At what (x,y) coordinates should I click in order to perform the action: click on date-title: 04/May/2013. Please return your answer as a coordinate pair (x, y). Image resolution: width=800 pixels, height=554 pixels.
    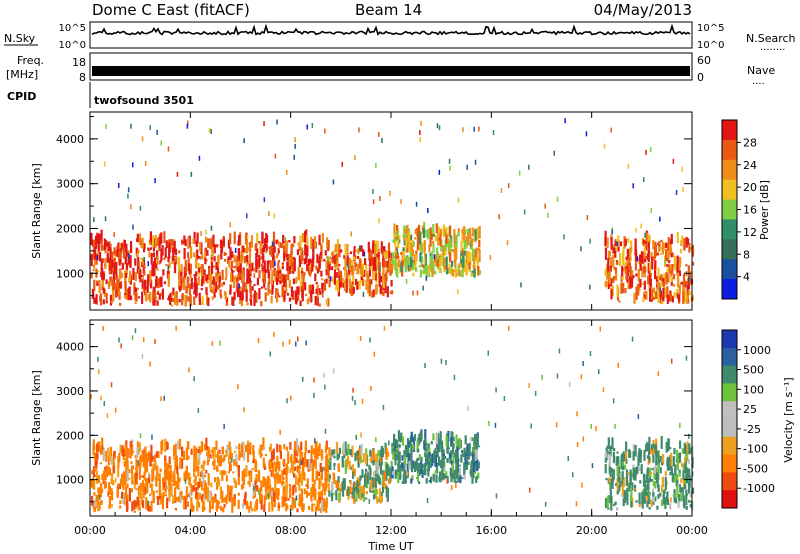
    Looking at the image, I should click on (643, 10).